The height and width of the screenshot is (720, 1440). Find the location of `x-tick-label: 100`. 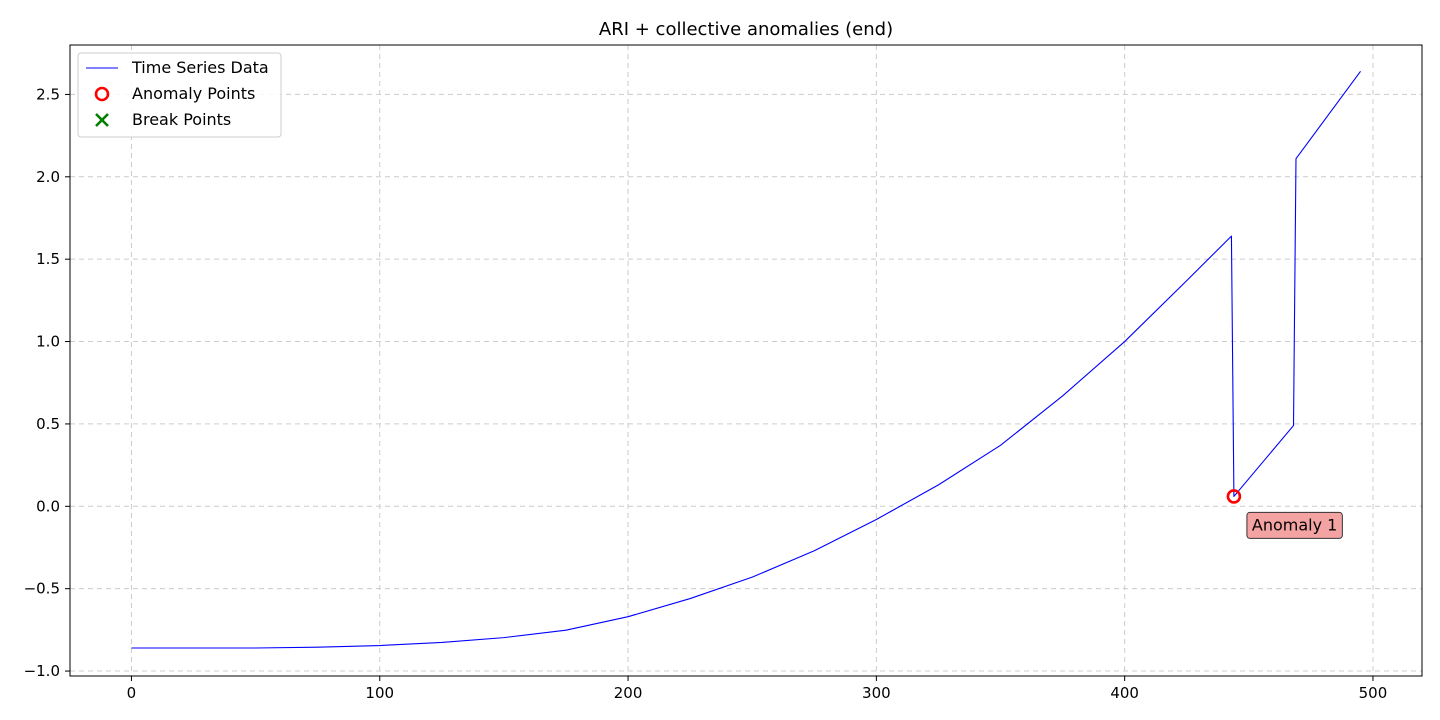

x-tick-label: 100 is located at coordinates (379, 693).